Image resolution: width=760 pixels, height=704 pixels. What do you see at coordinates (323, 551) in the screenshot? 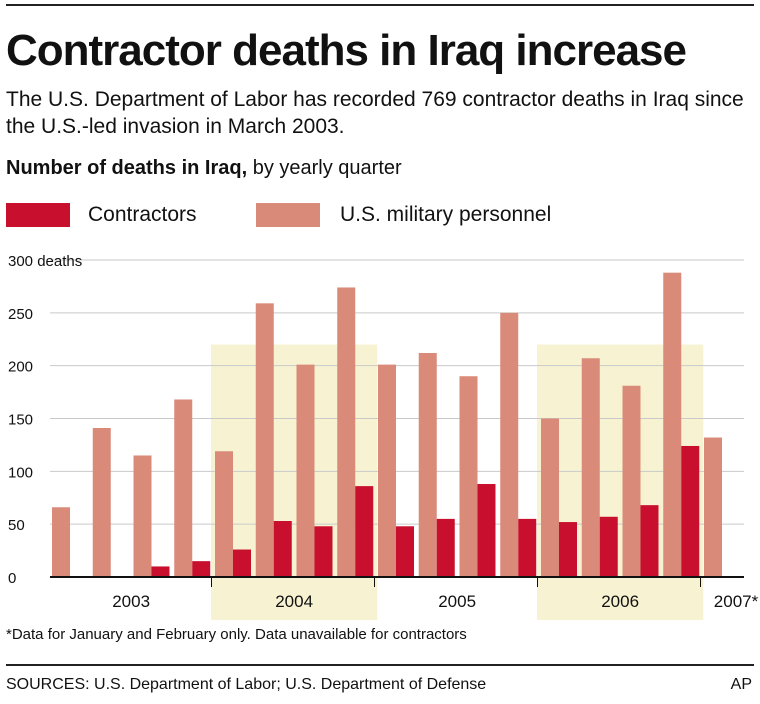
I see `bar-contractors-2004-q3` at bounding box center [323, 551].